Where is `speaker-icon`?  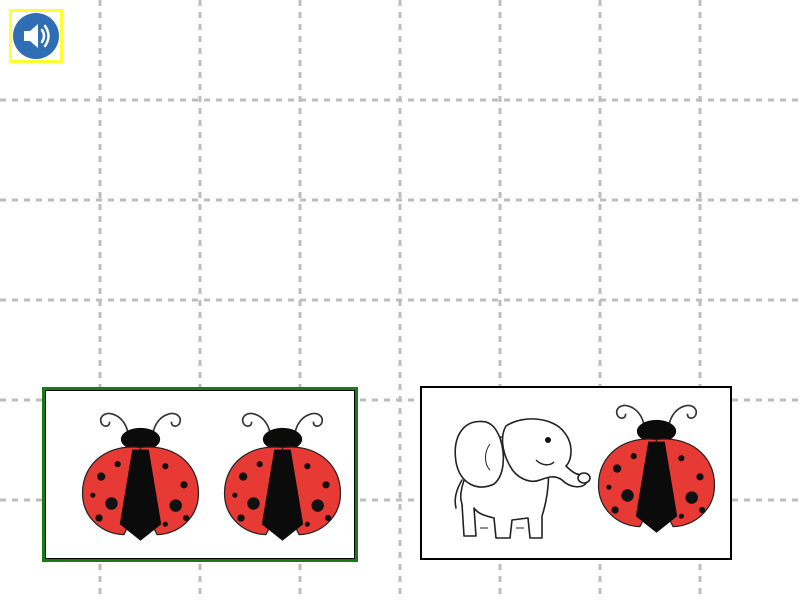 speaker-icon is located at coordinates (36, 36).